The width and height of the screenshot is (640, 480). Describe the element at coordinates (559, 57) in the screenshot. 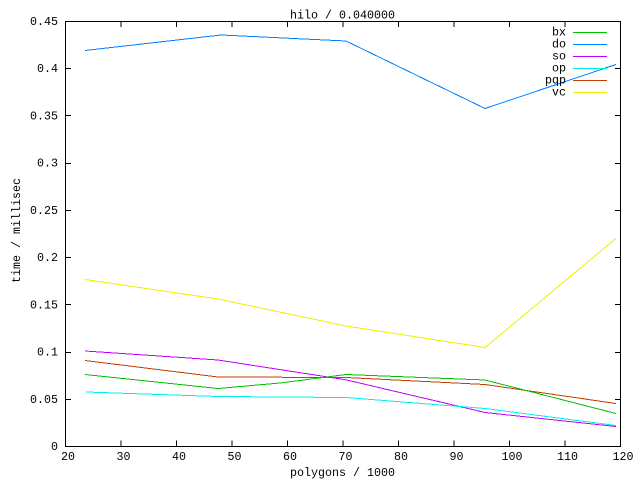

I see `svg-text: so` at that location.